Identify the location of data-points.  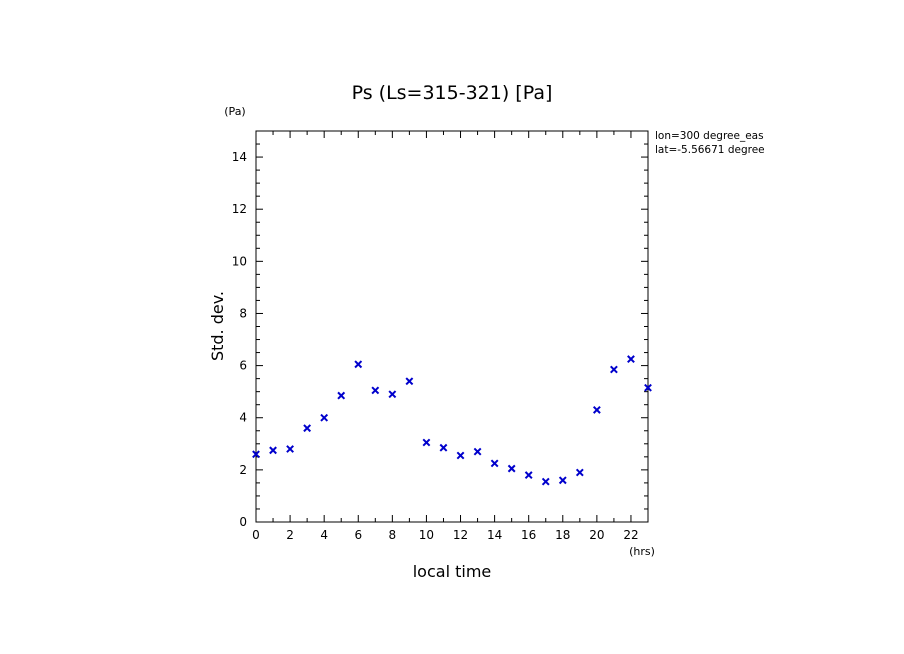
(452, 420).